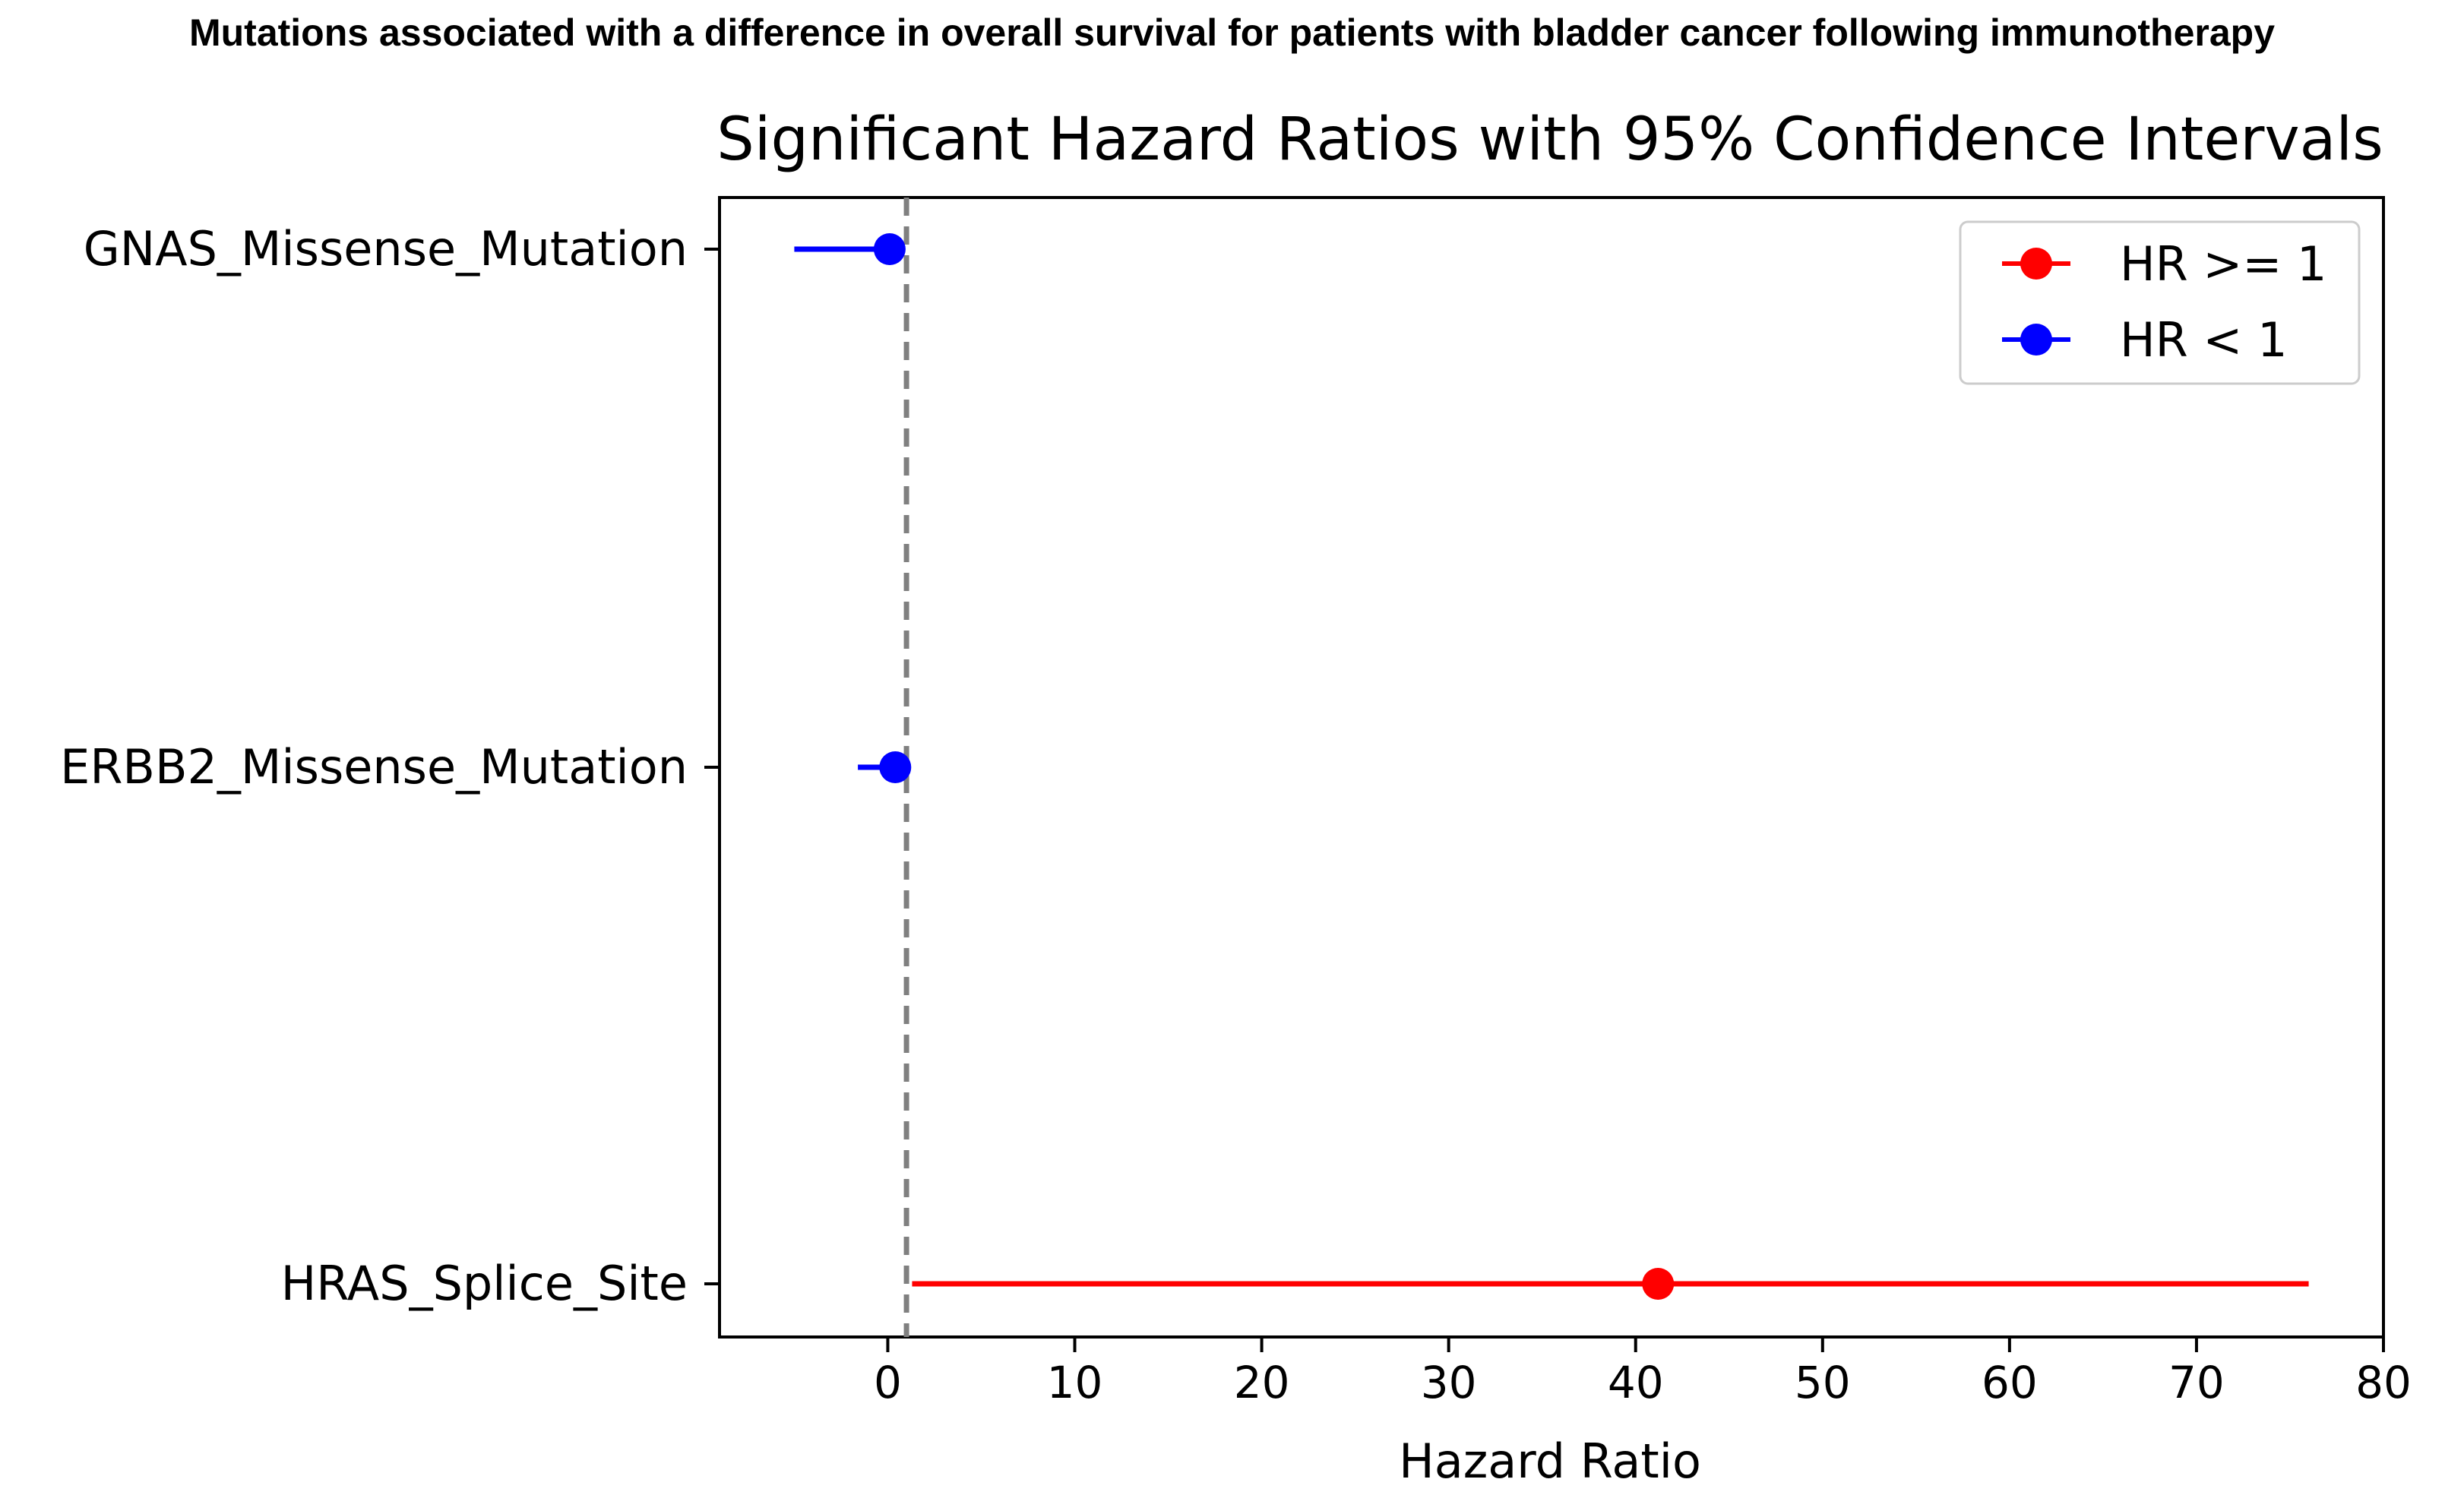 Image resolution: width=2464 pixels, height=1495 pixels. Describe the element at coordinates (888, 1382) in the screenshot. I see `x-tick-label: 0` at that location.